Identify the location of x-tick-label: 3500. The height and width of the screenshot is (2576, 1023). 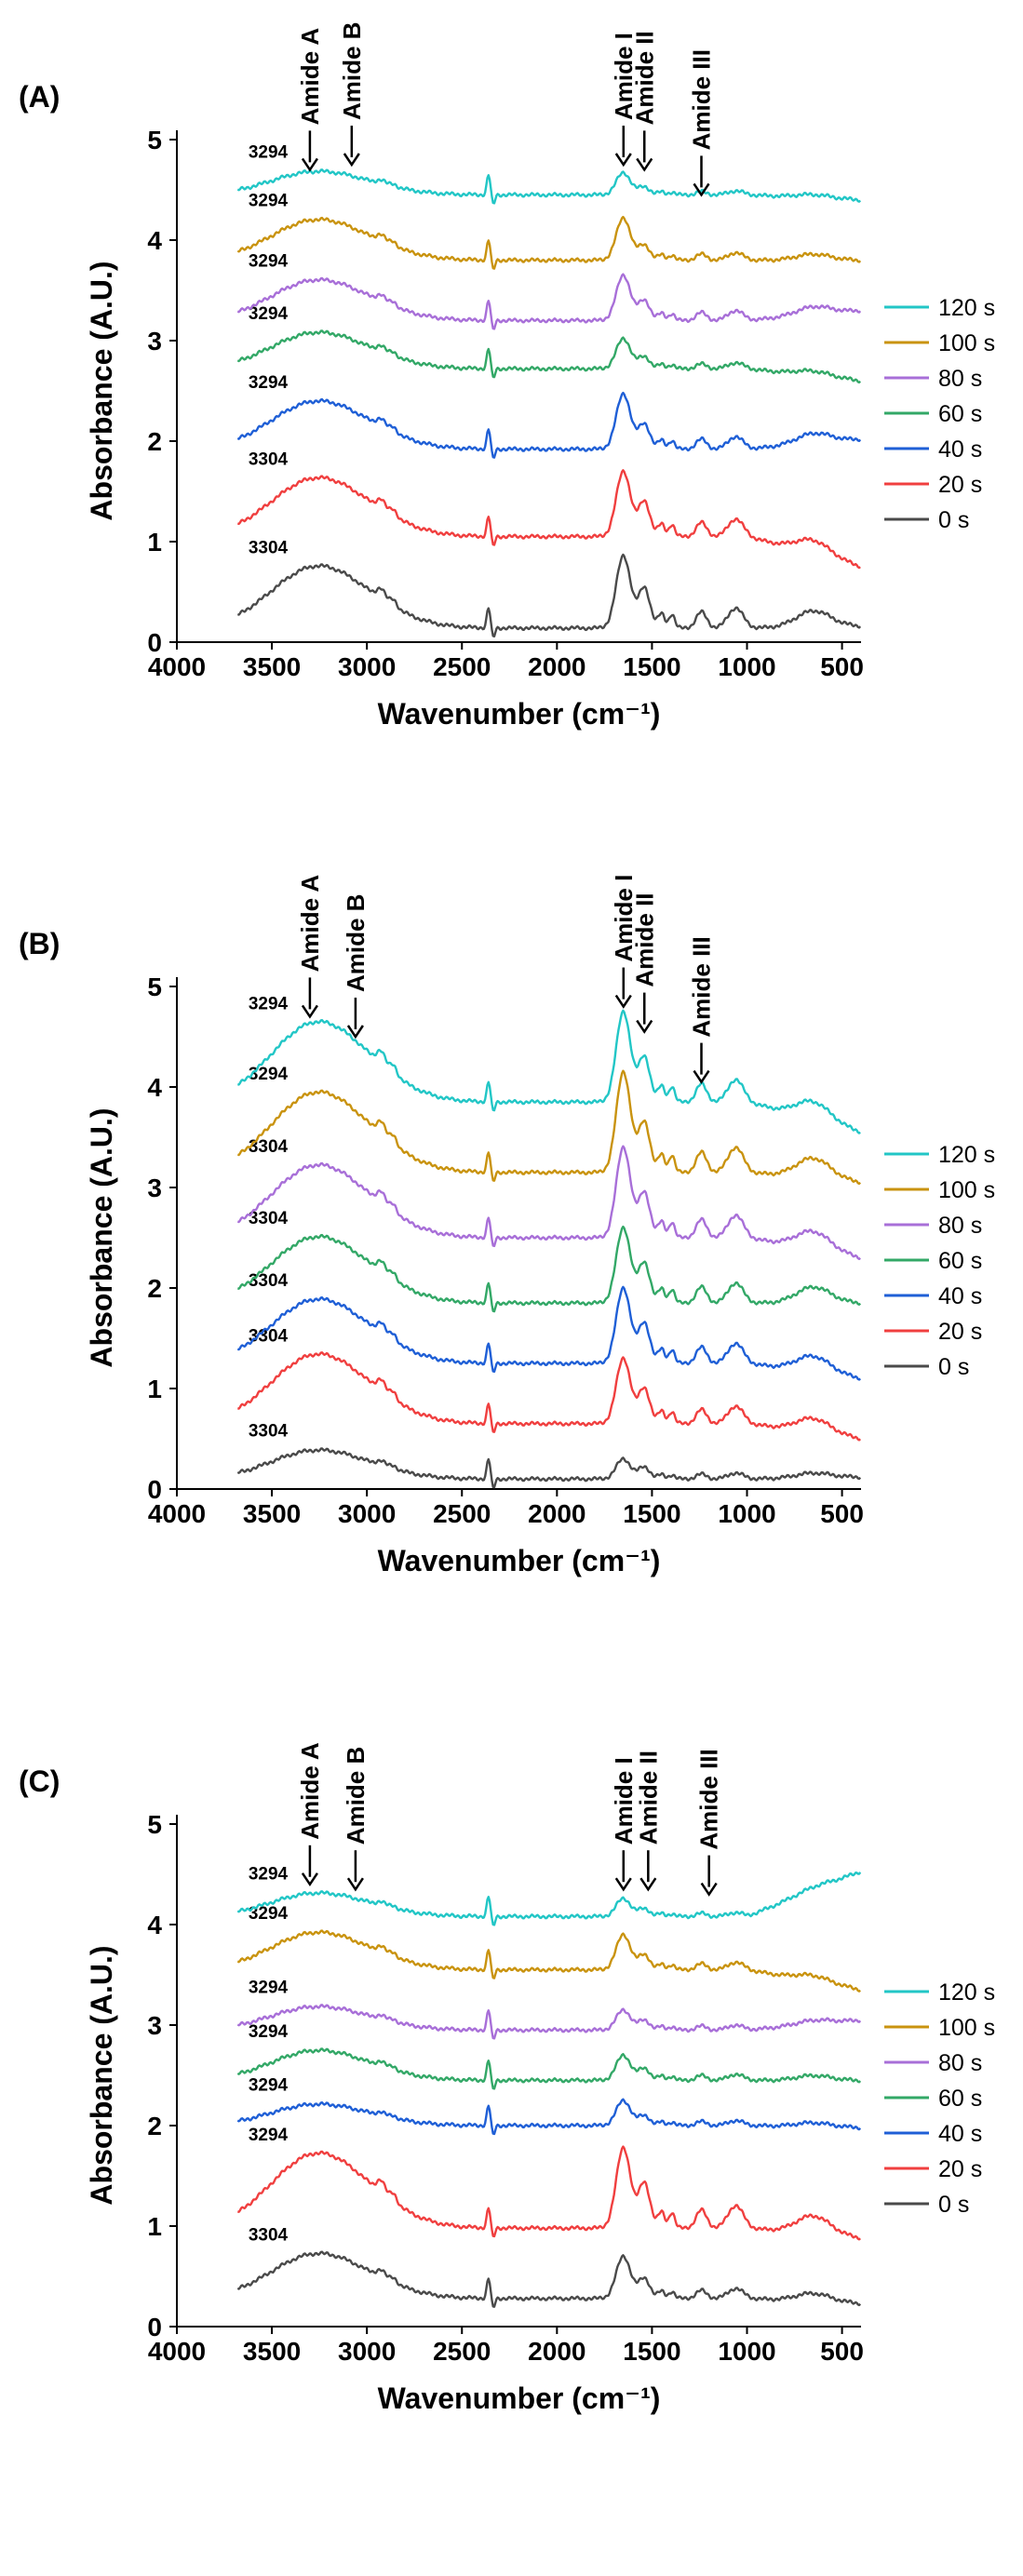
(272, 666).